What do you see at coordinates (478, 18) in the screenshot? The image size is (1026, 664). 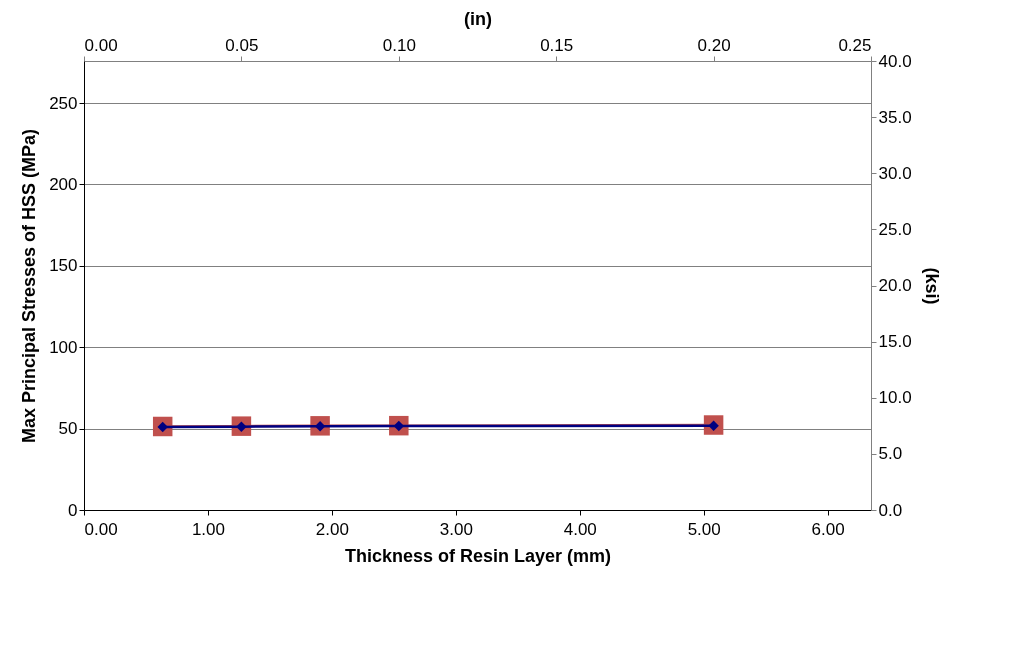 I see `x2-axis-title: (in)` at bounding box center [478, 18].